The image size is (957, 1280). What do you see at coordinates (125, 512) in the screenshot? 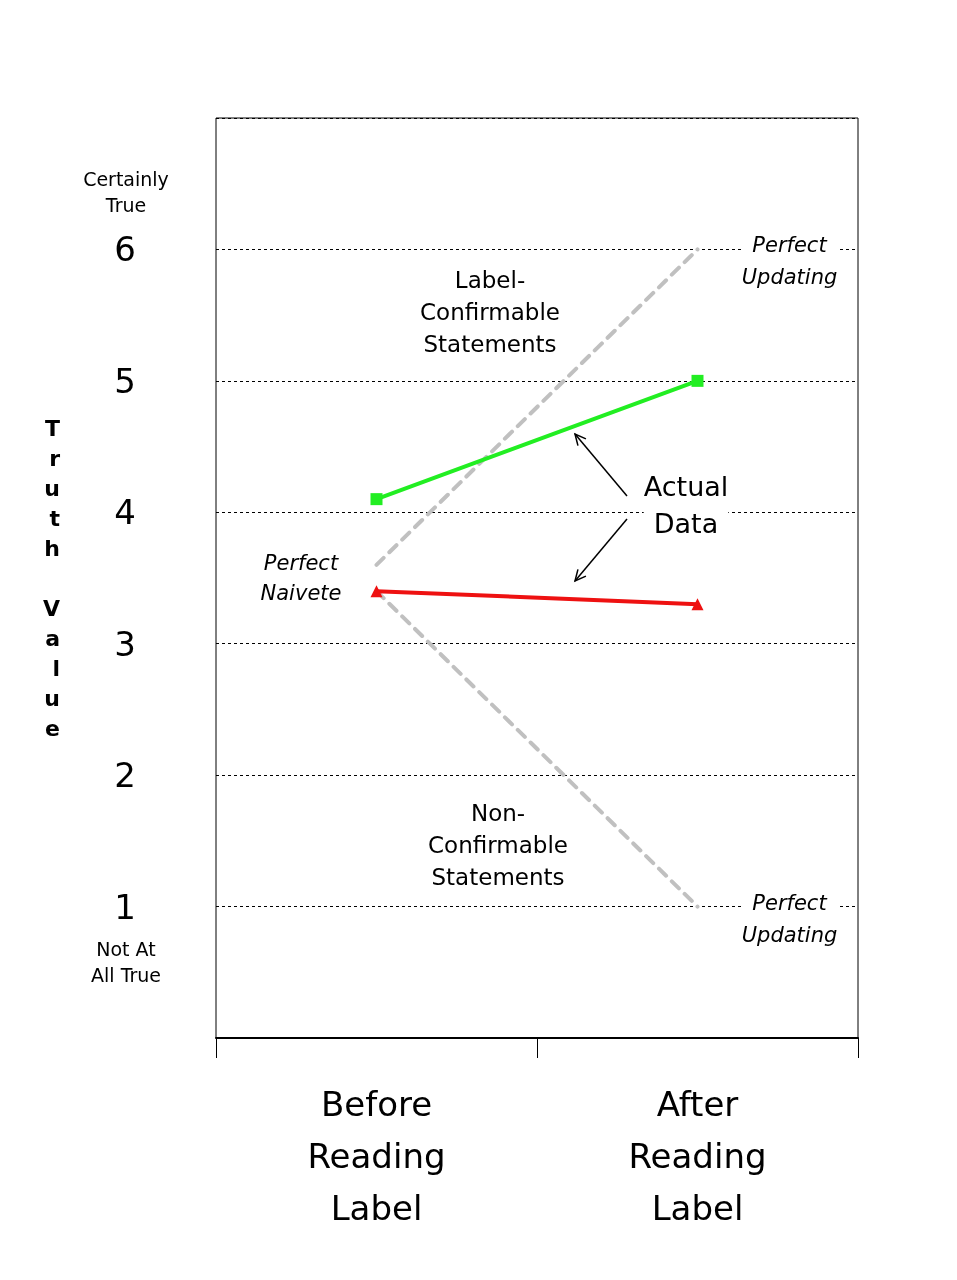
I see `y-tick-label: 4` at bounding box center [125, 512].